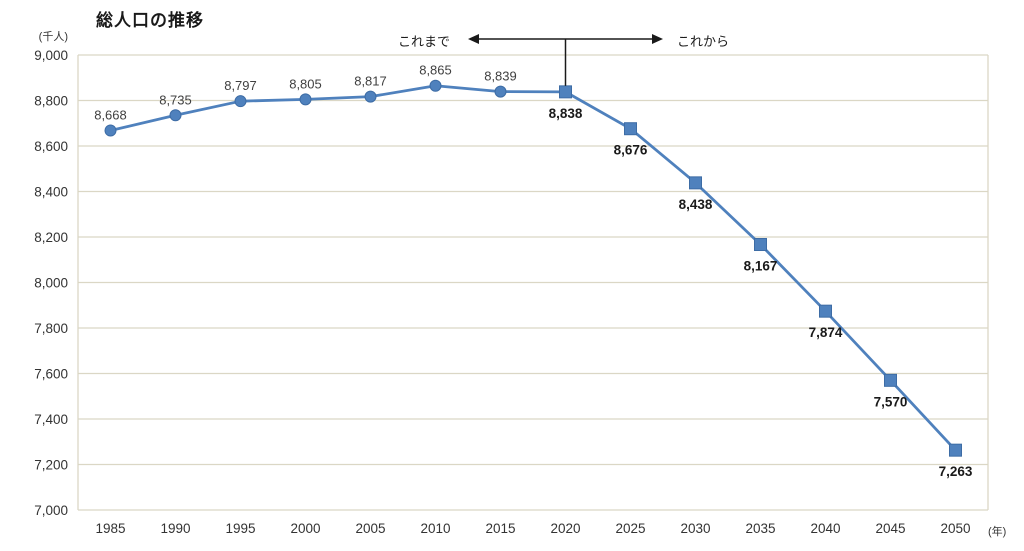 The image size is (1024, 551). What do you see at coordinates (51, 55) in the screenshot?
I see `y-tick-label: 9,000` at bounding box center [51, 55].